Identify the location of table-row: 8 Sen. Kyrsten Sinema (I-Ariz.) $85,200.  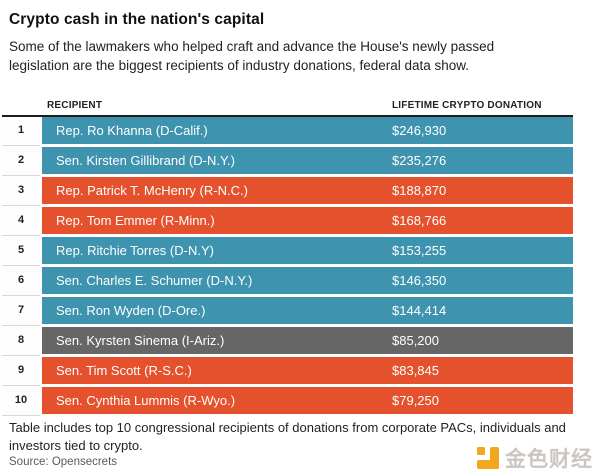
(287, 342).